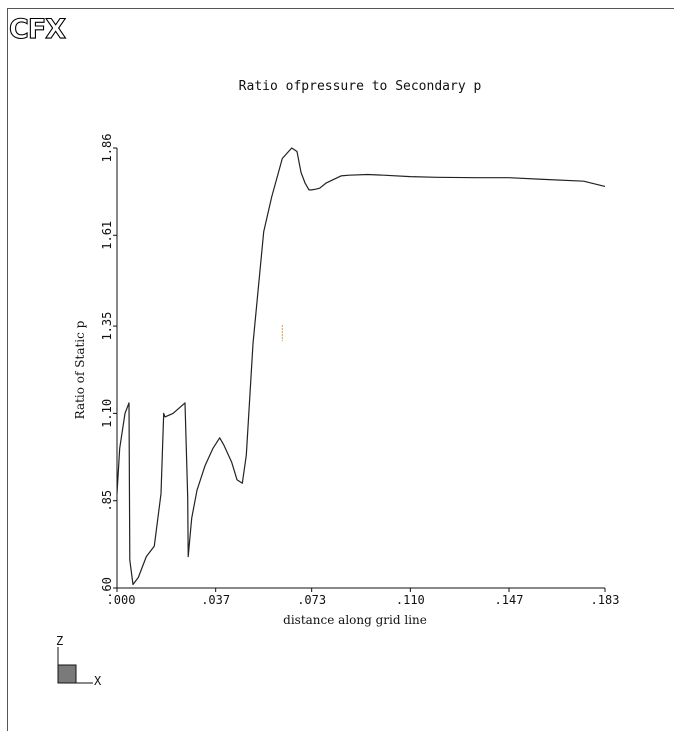  I want to click on x-tick-label: .110, so click(410, 600).